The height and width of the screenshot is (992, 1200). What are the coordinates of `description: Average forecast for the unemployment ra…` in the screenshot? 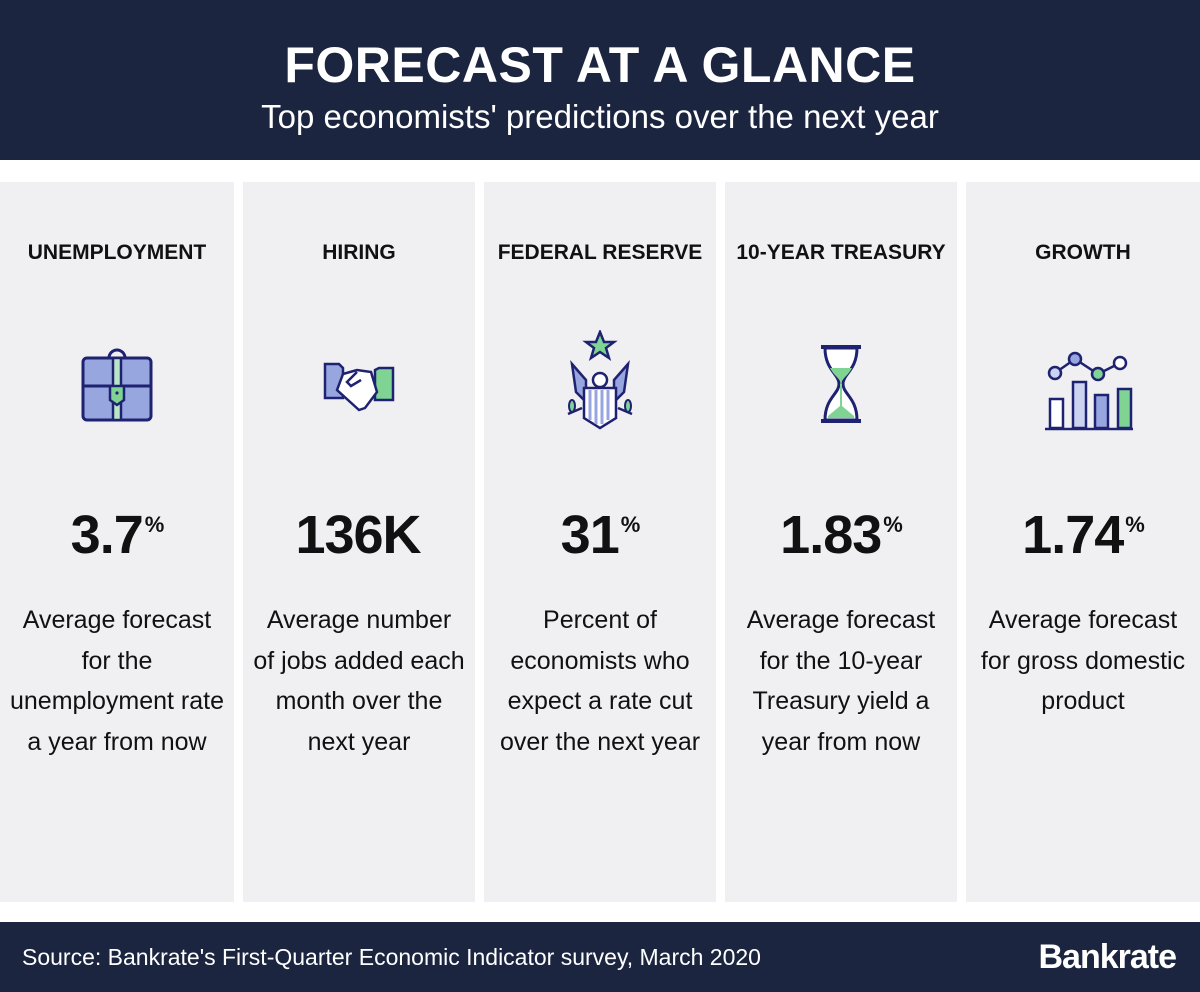 It's located at (117, 681).